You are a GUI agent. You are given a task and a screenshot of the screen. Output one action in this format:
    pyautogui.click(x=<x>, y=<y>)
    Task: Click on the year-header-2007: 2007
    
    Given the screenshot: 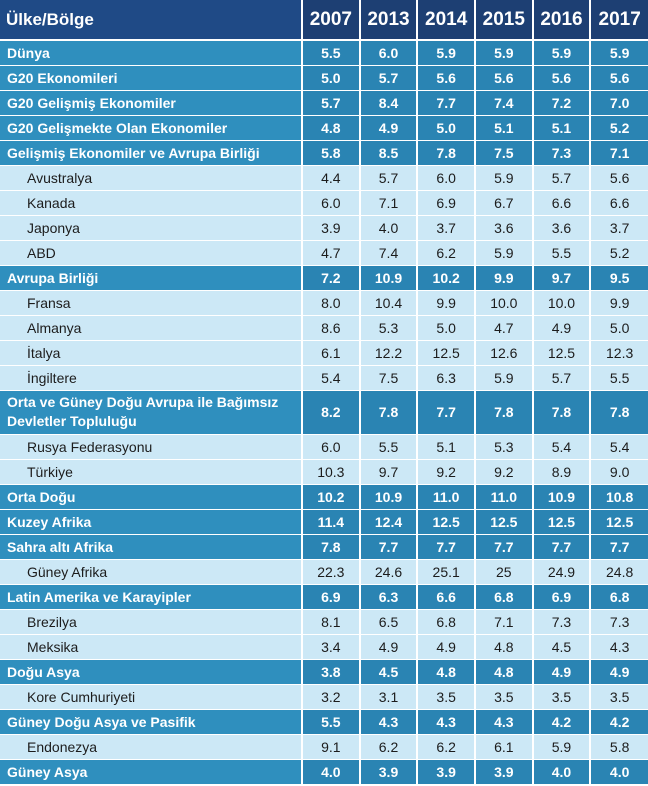 What is the action you would take?
    pyautogui.click(x=330, y=20)
    